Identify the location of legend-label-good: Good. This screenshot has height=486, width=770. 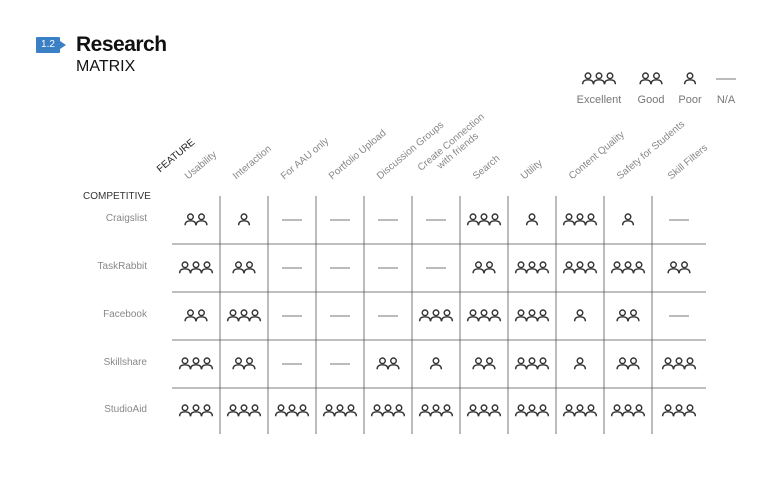
(651, 100).